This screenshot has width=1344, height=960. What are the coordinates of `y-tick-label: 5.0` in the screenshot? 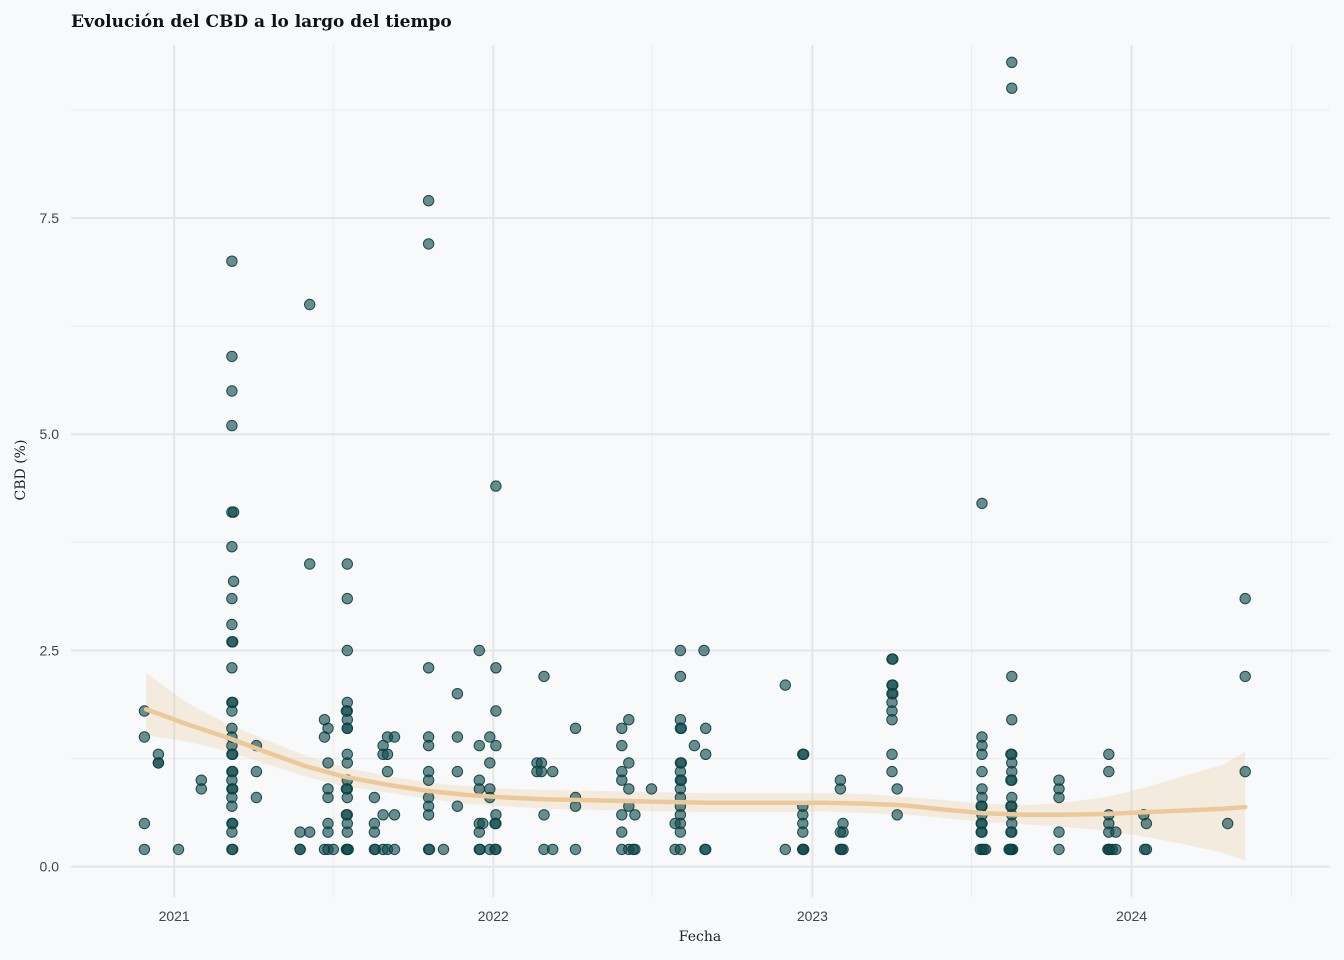 It's located at (50, 434).